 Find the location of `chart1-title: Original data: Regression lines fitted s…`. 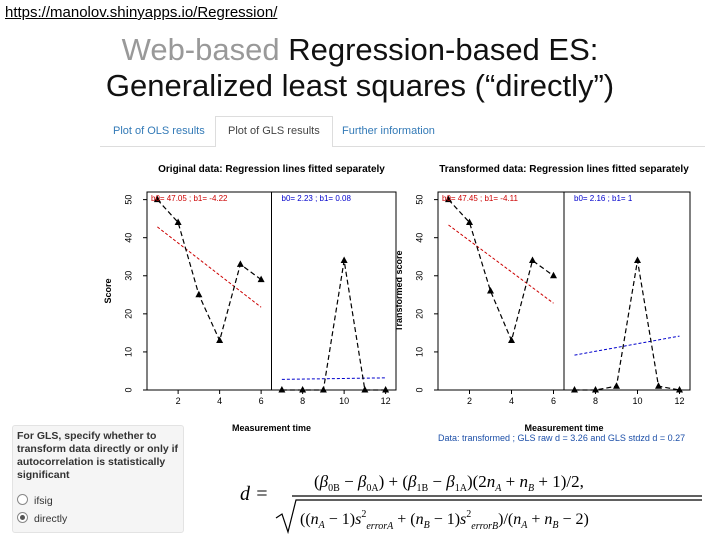

chart1-title: Original data: Regression lines fitted s… is located at coordinates (271, 169).